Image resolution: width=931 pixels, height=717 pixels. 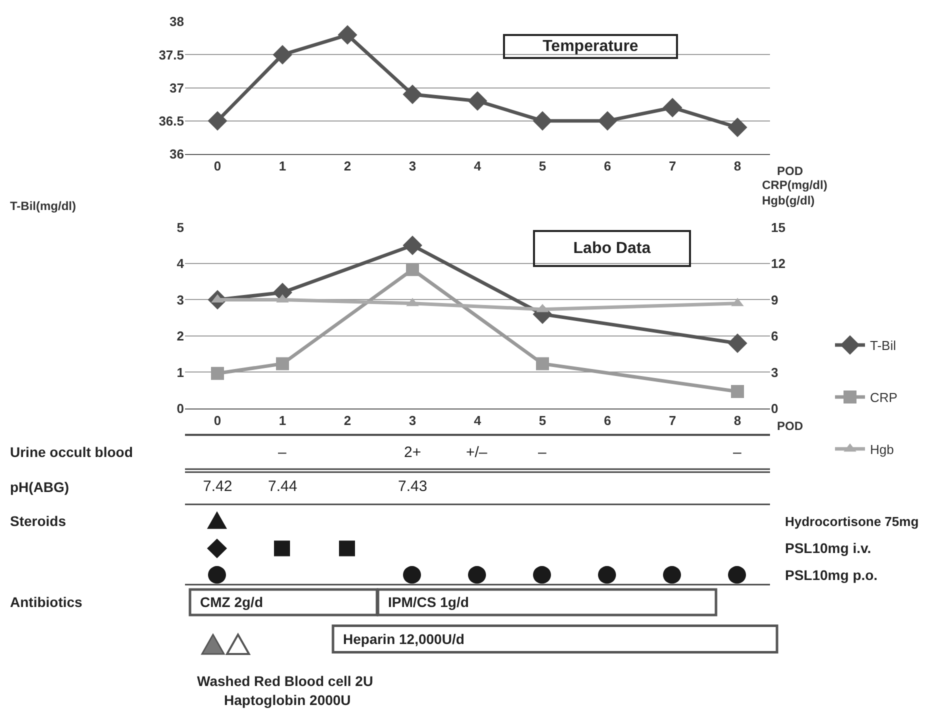 I want to click on text: Heparin 12,000U/d, so click(x=403, y=639).